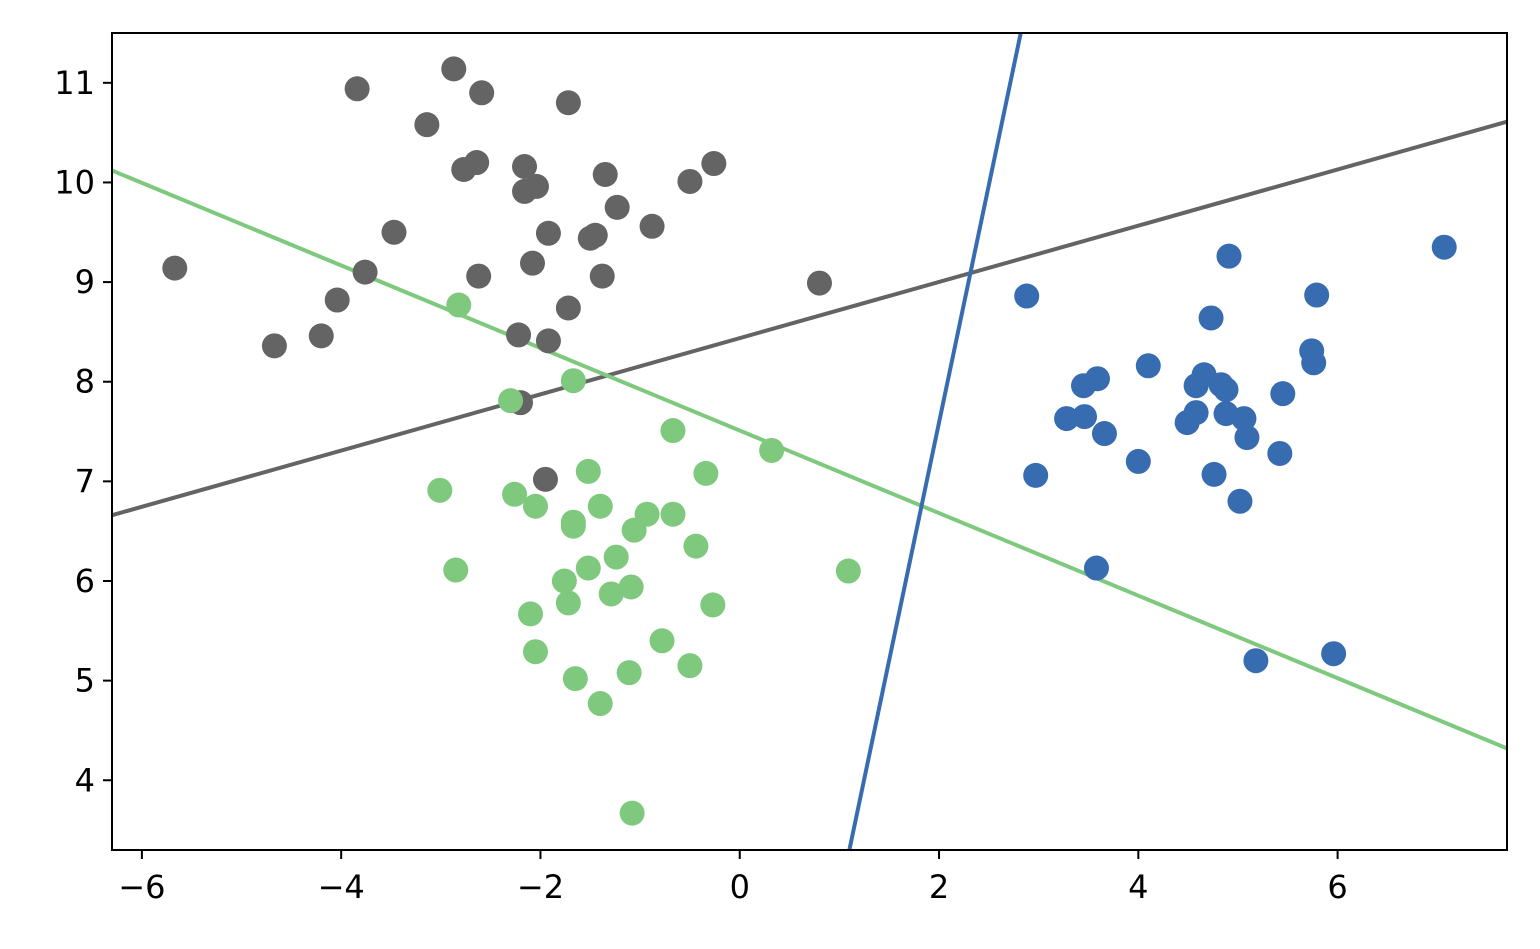  I want to click on x-tick-label: 0, so click(740, 887).